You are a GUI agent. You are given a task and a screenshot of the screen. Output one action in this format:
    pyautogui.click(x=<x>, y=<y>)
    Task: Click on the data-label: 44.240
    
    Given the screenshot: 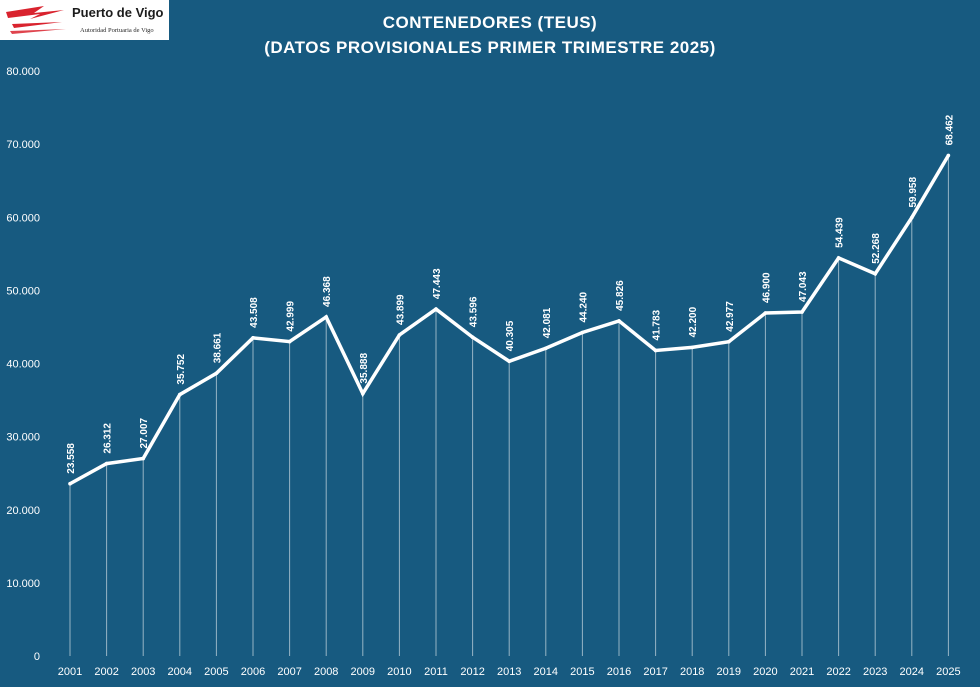 What is the action you would take?
    pyautogui.click(x=583, y=306)
    